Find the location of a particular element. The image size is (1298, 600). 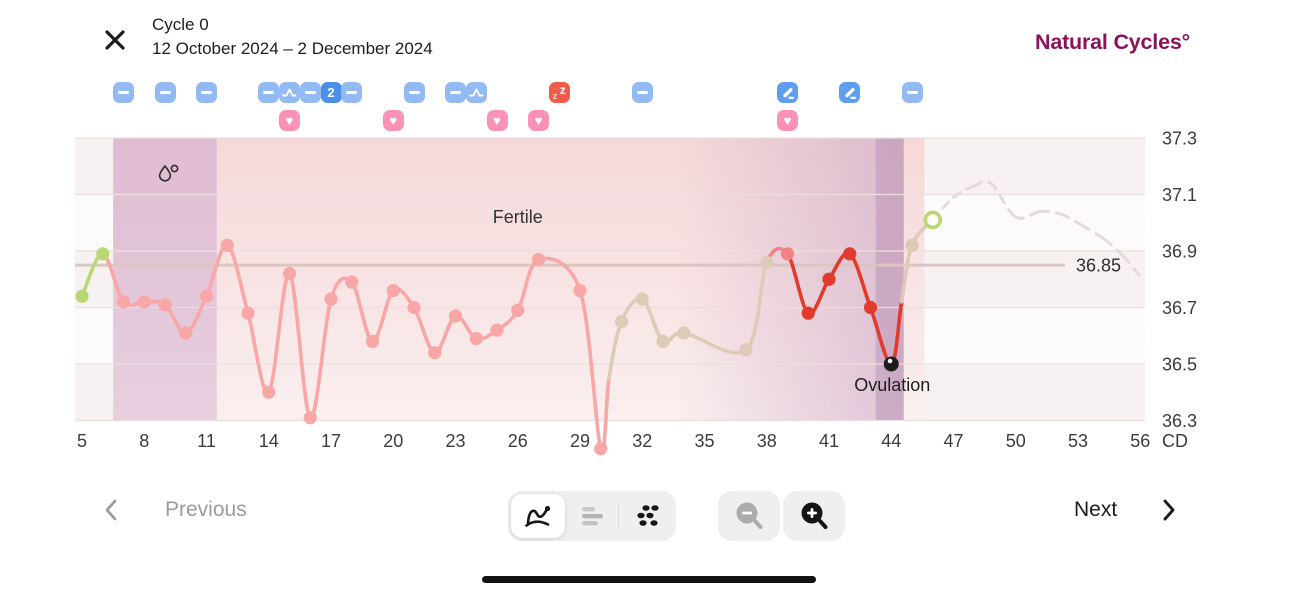

close-icon is located at coordinates (115, 39).